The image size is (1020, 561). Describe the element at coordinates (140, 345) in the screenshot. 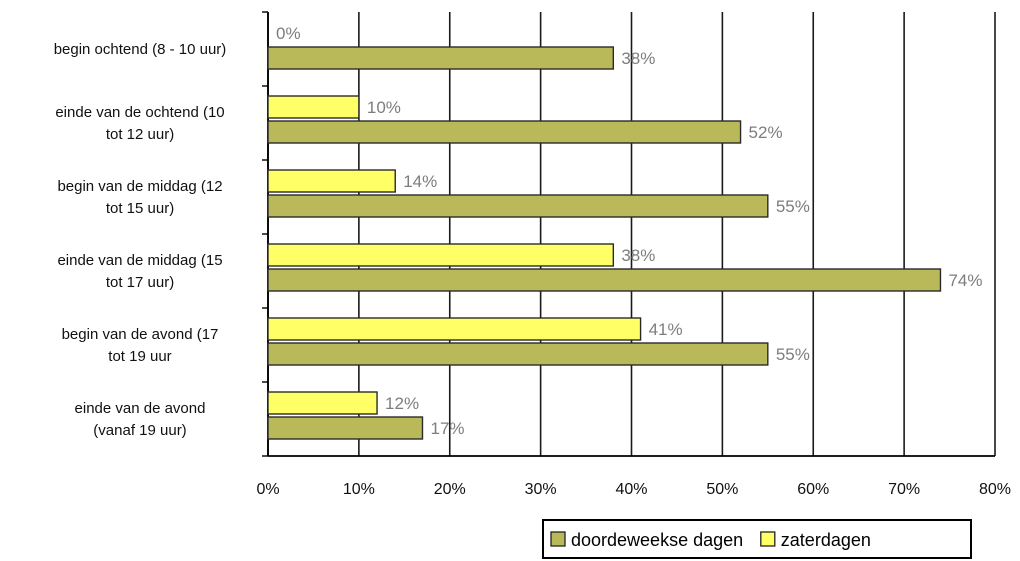

I see `category-label: begin van de avond (17 tot 19 uur` at that location.